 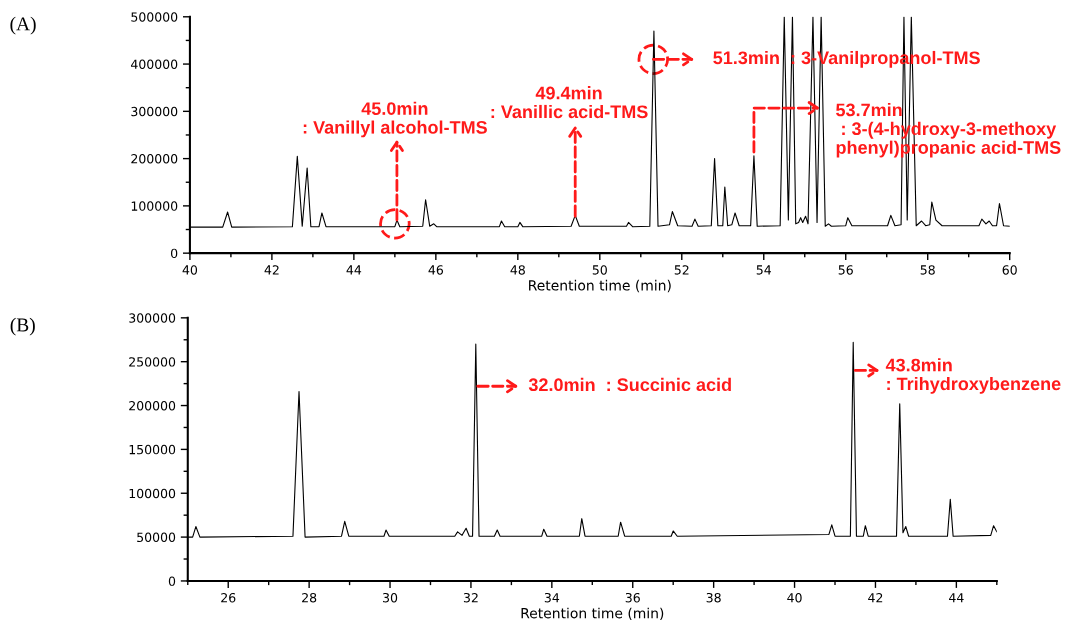 What do you see at coordinates (764, 270) in the screenshot?
I see `x-tick-label: 54` at bounding box center [764, 270].